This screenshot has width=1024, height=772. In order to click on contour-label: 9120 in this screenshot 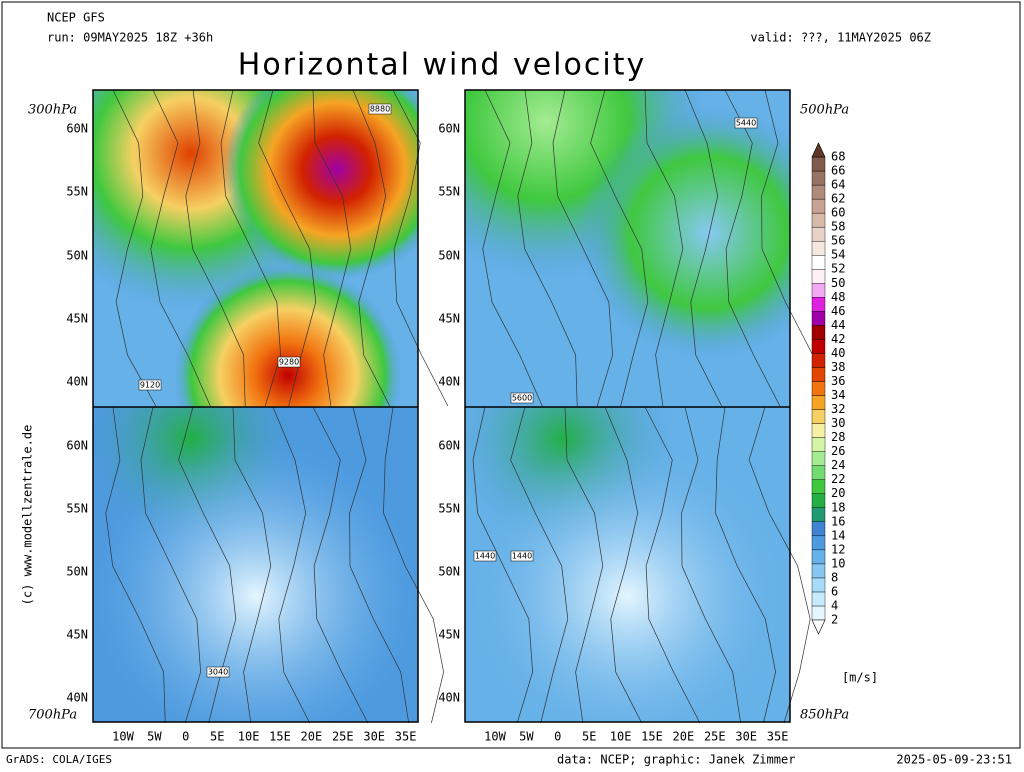, I will do `click(150, 385)`.